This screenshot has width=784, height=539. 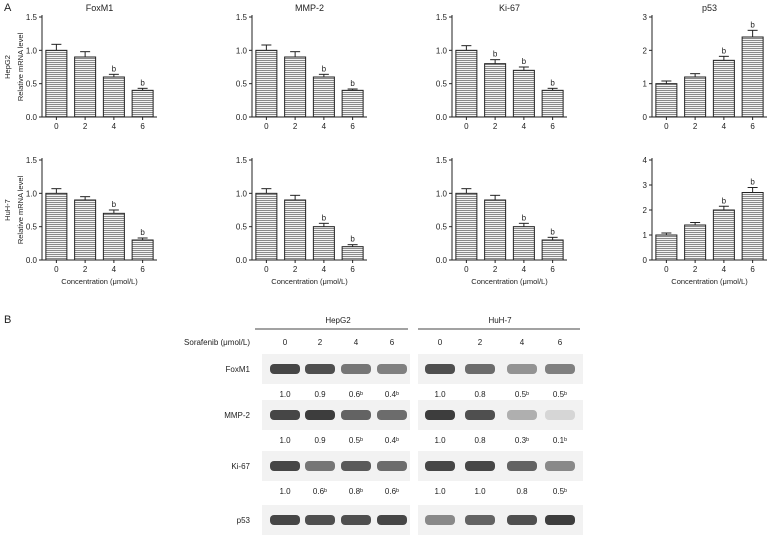 I want to click on row-label: HuH-7, so click(x=7, y=210).